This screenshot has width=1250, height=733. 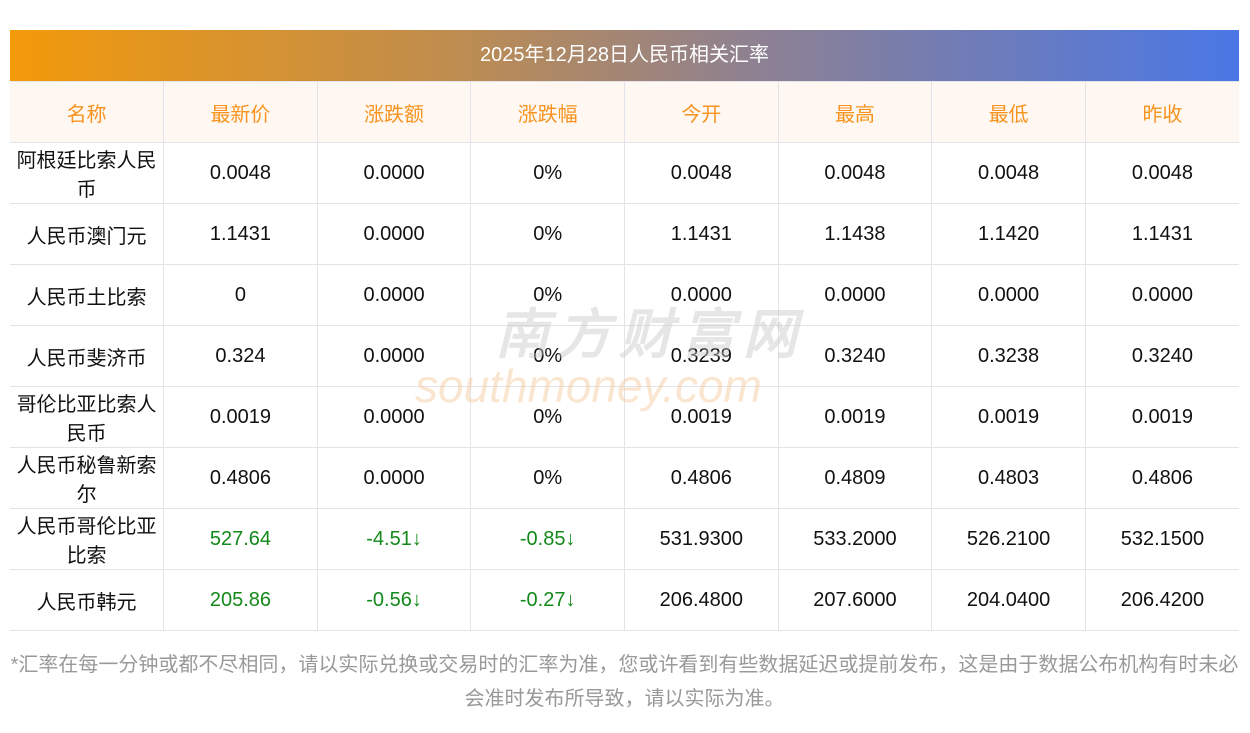 I want to click on header-row: 名称 最新价 涨跌额 涨跌幅 今开 最高 最低 昨收, so click(x=624, y=112).